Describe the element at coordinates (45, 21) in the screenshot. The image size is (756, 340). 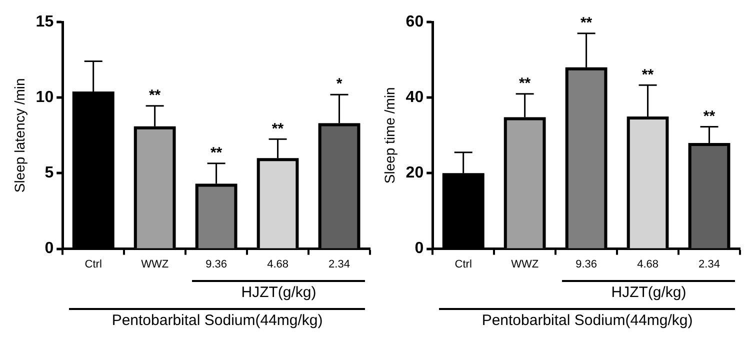
I see `y-tick-label: 15` at that location.